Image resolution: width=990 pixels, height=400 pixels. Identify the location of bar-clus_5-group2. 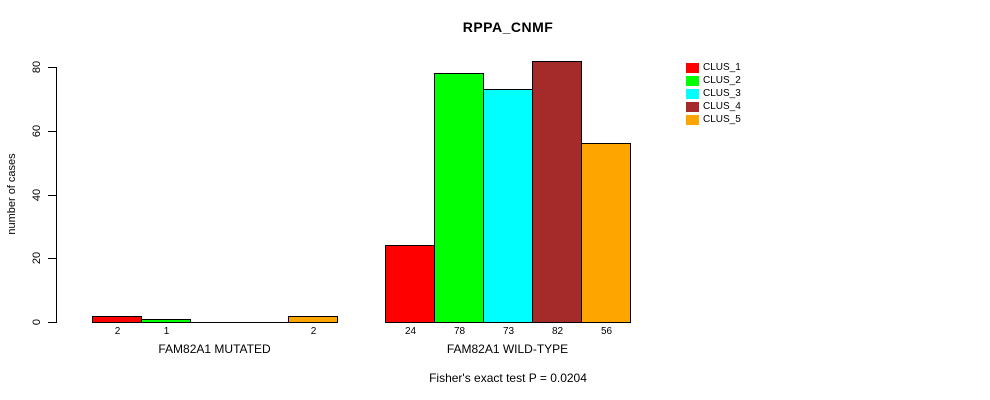
(606, 233).